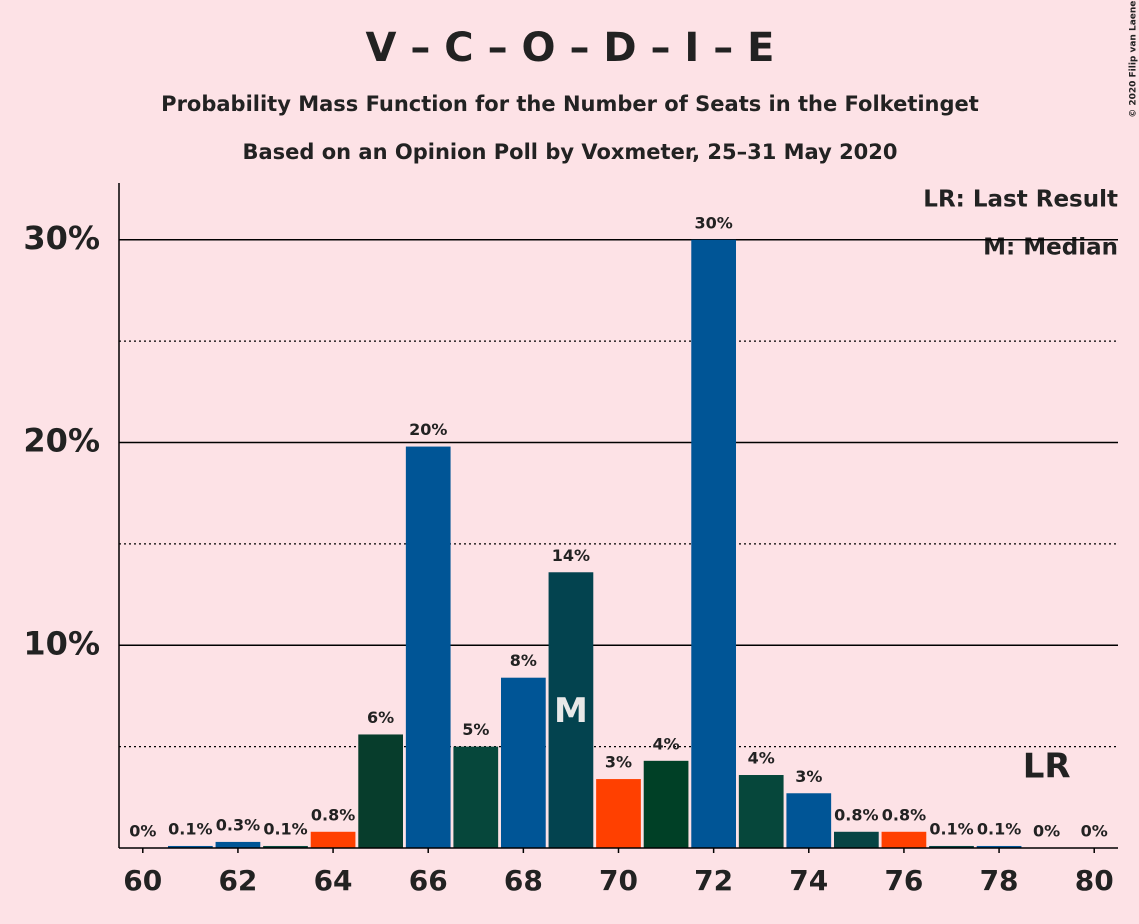 The height and width of the screenshot is (924, 1139). What do you see at coordinates (428, 429) in the screenshot?
I see `value-label: 20%` at bounding box center [428, 429].